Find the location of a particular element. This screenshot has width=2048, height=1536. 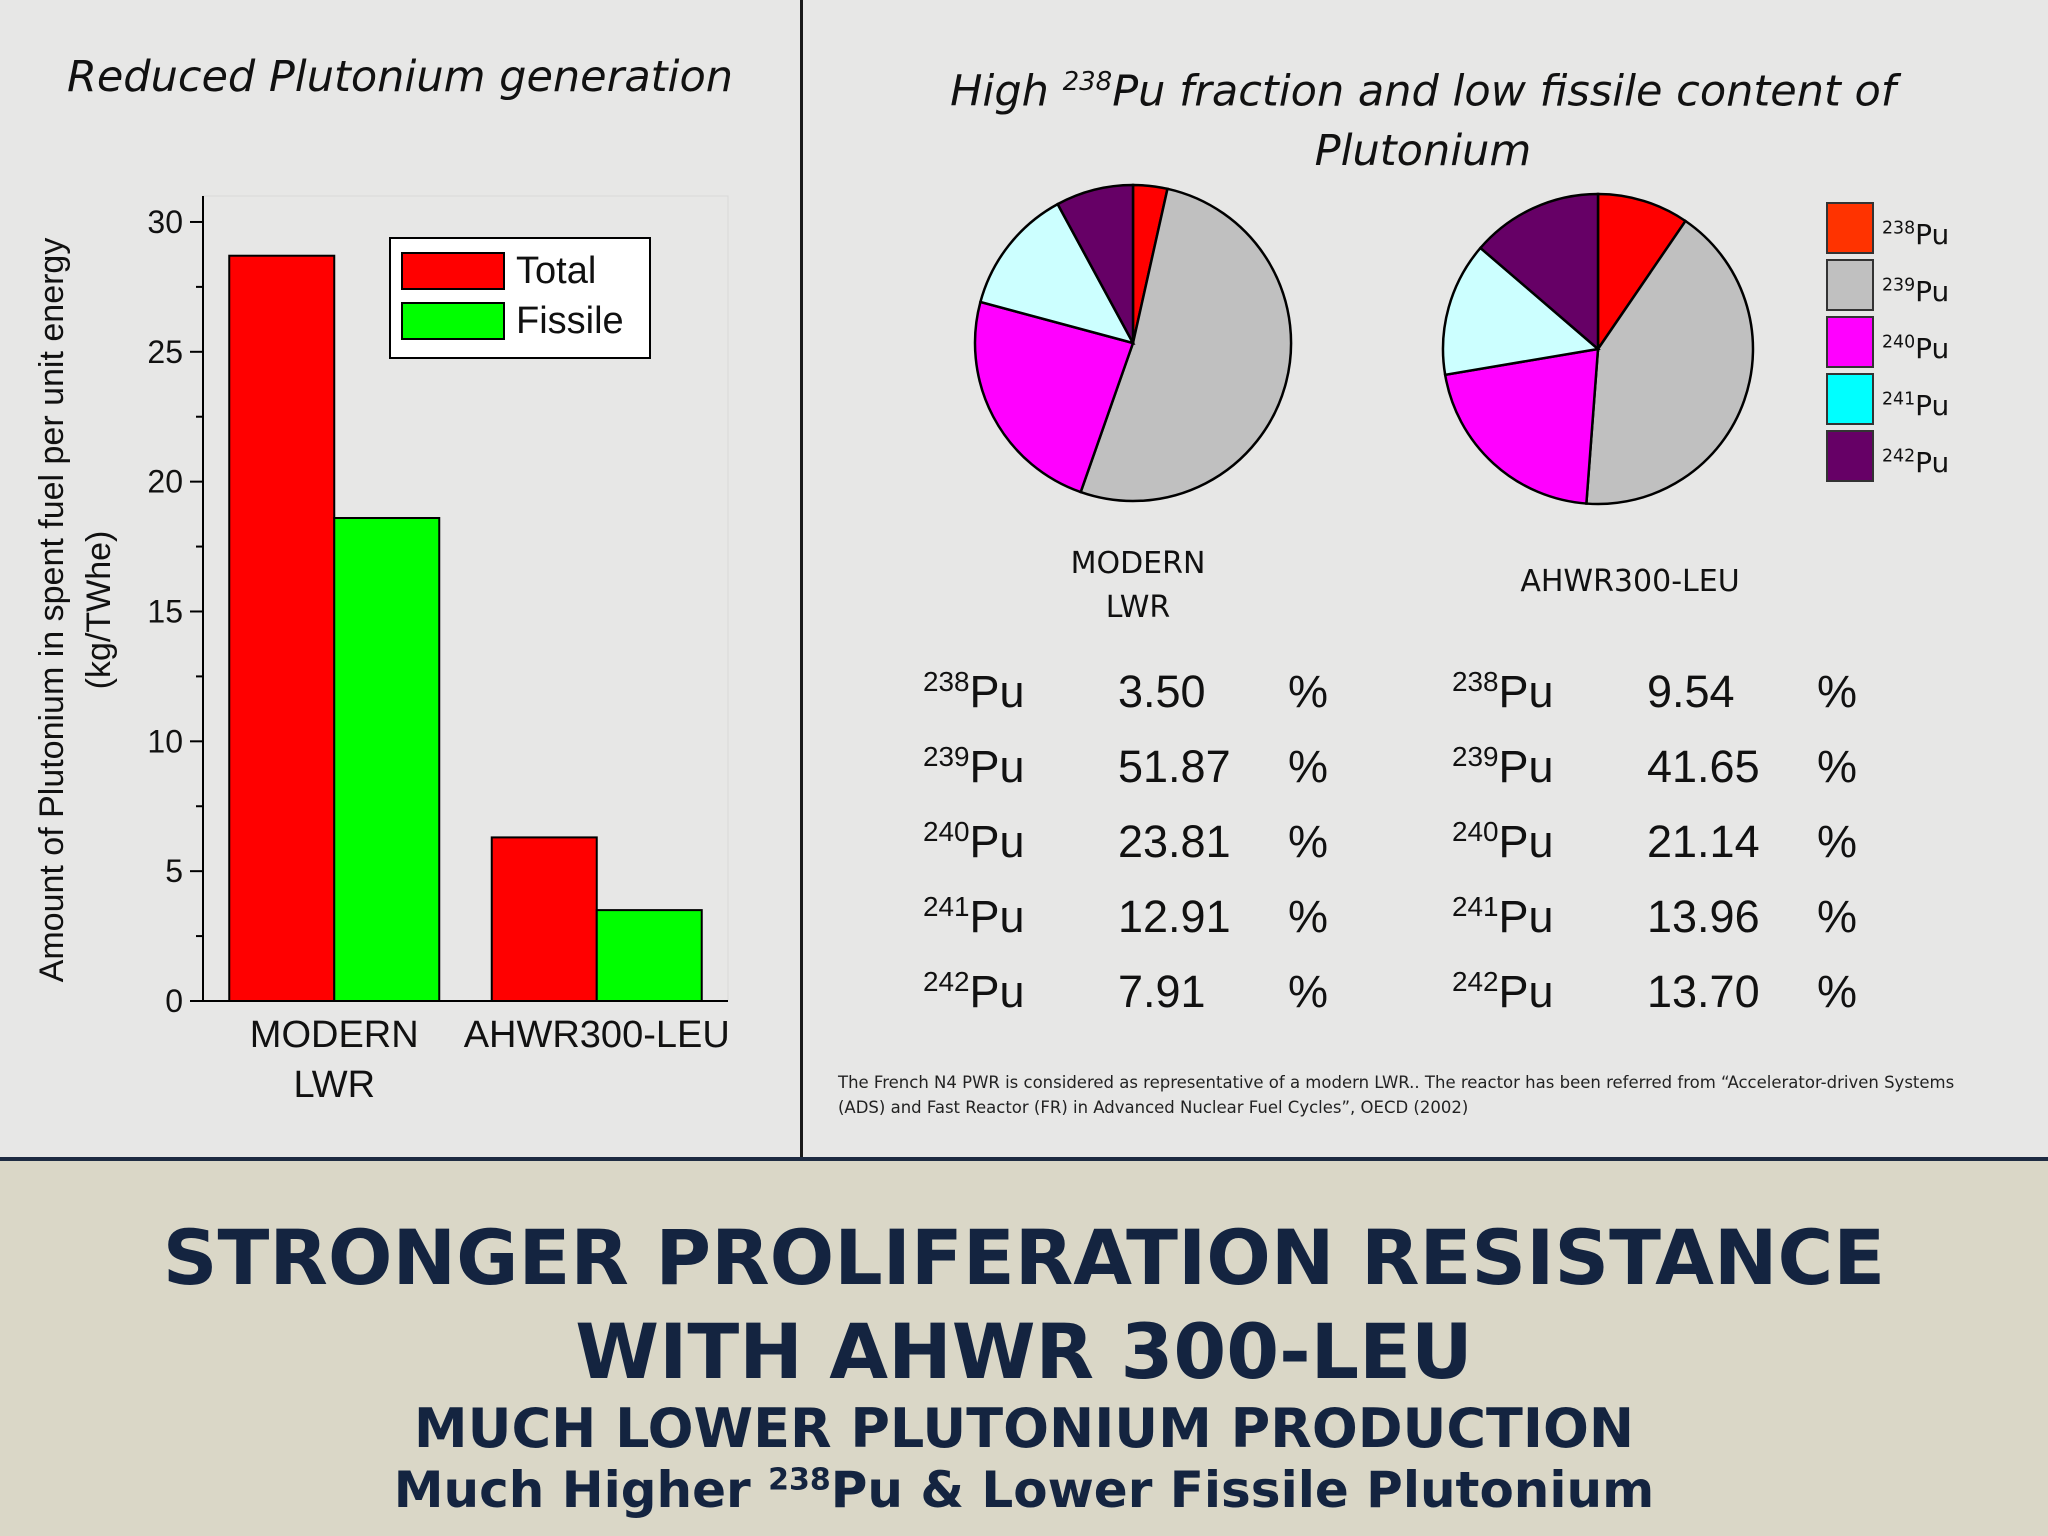

isotope-percentage: 41.65 is located at coordinates (1703, 766).